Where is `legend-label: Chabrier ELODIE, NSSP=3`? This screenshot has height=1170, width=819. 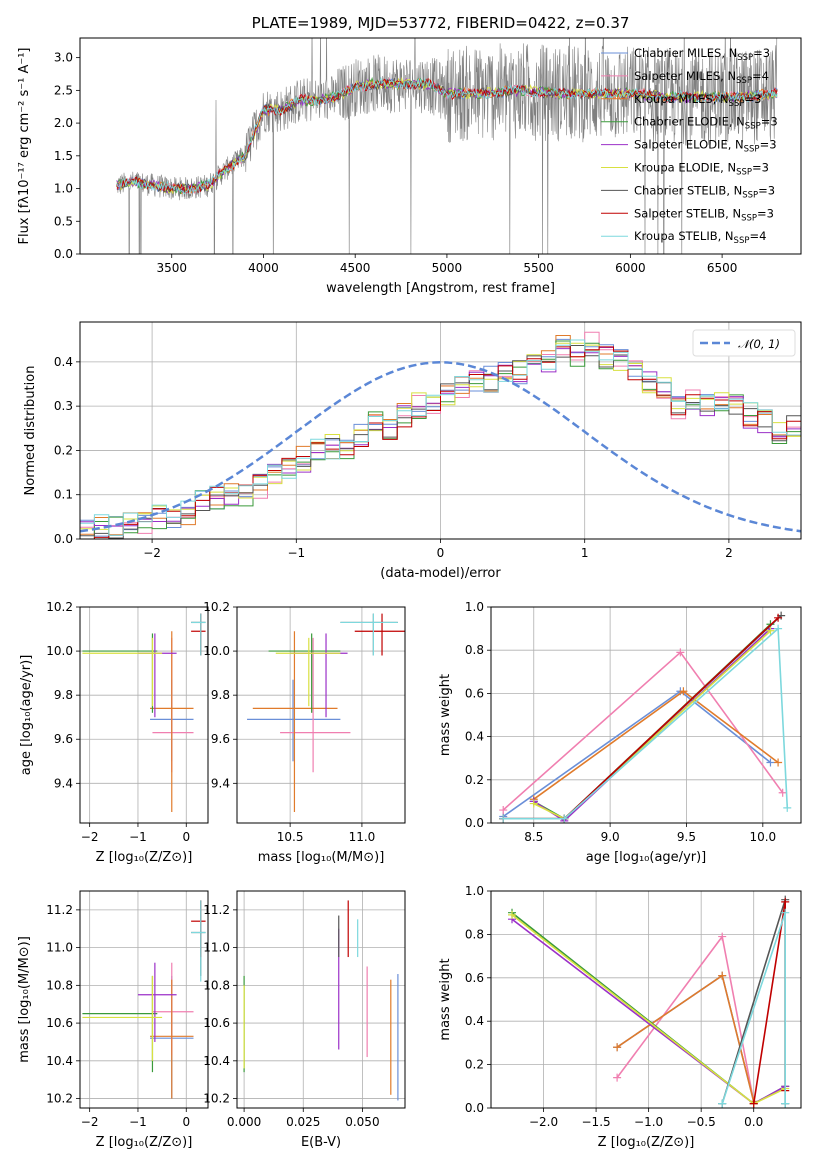
legend-label: Chabrier ELODIE, NSSP=3 is located at coordinates (706, 123).